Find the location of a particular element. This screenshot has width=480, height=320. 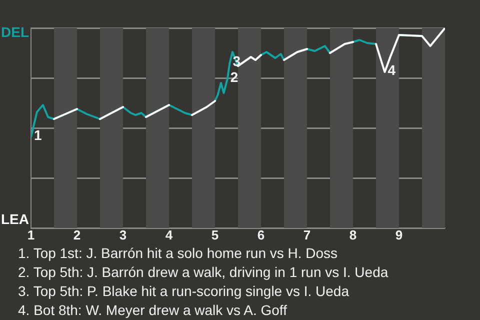

text: 1. Top 1st: J. Barrón hit a solo home run vs H. Doss is located at coordinates (178, 253).